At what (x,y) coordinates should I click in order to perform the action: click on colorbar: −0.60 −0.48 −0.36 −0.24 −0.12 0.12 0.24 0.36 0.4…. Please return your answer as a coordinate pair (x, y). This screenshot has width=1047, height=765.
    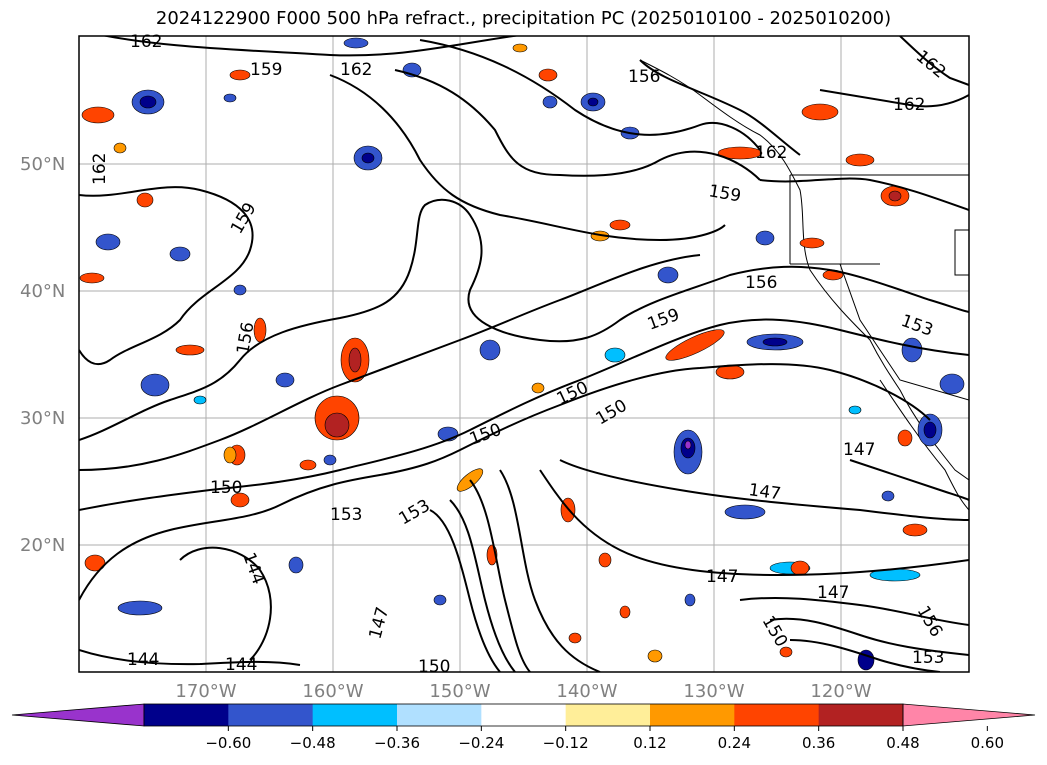
    Looking at the image, I should click on (523, 727).